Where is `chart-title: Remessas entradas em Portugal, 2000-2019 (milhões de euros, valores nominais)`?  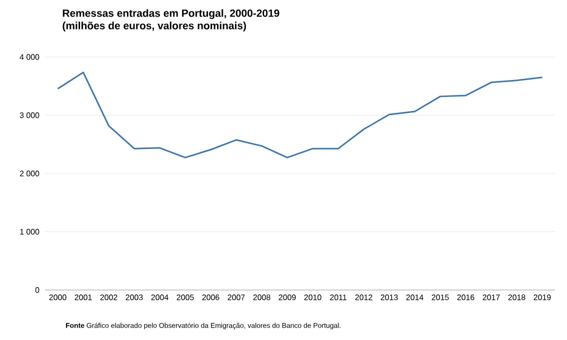 chart-title: Remessas entradas em Portugal, 2000-2019 (milhões de euros, valores nominais) is located at coordinates (171, 20).